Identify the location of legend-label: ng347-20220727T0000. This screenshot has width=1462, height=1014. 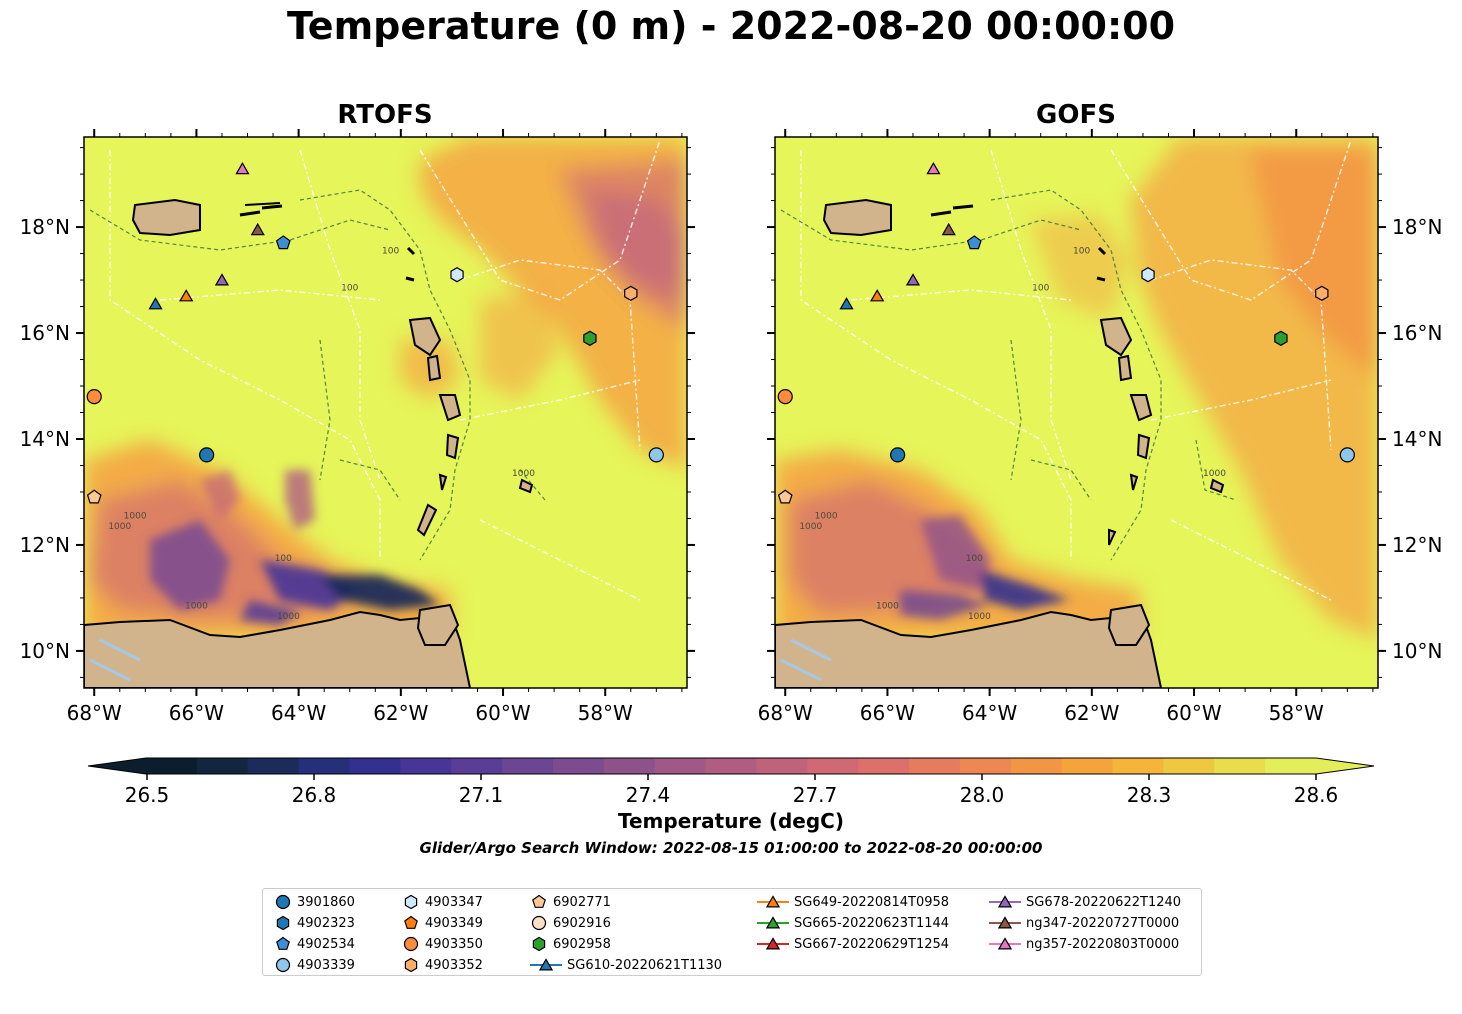
(1103, 923).